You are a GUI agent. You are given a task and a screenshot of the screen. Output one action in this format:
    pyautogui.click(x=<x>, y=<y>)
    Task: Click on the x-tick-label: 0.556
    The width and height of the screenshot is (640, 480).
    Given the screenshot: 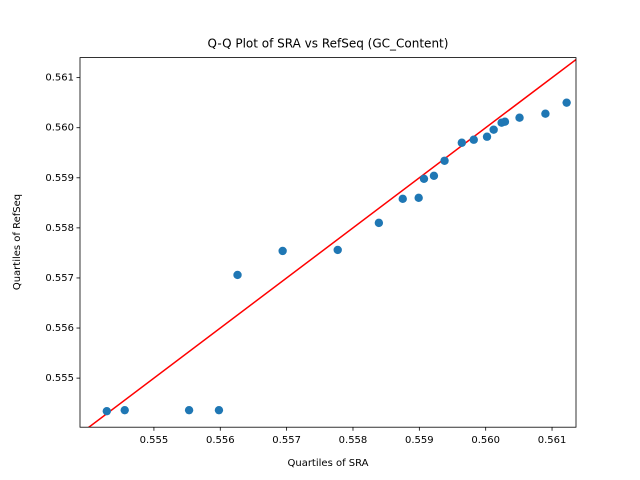 What is the action you would take?
    pyautogui.click(x=220, y=440)
    